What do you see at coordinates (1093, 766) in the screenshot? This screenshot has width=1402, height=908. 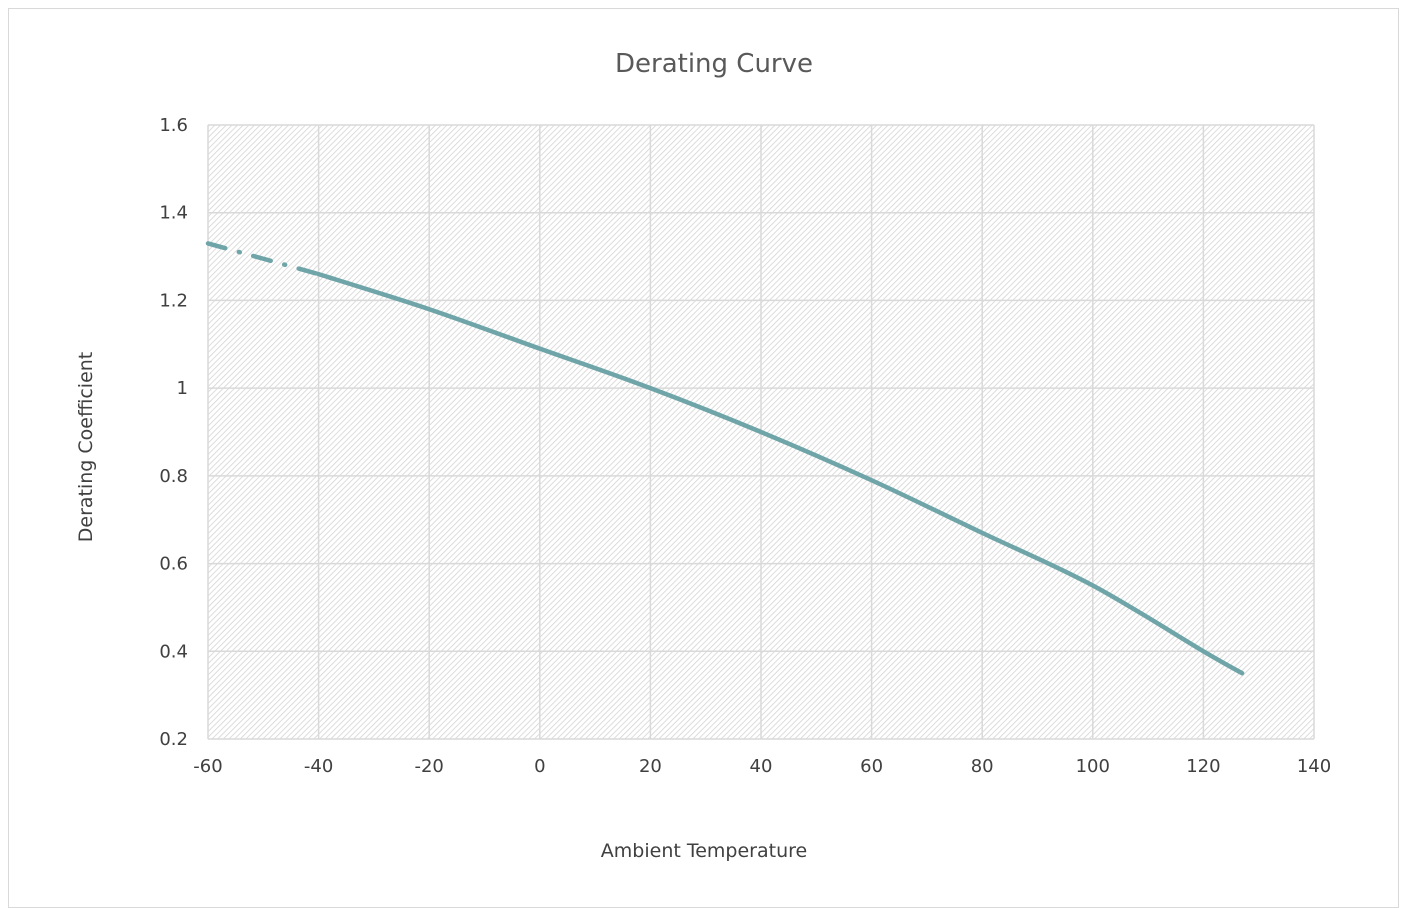 I see `x-tick-label: 100` at bounding box center [1093, 766].